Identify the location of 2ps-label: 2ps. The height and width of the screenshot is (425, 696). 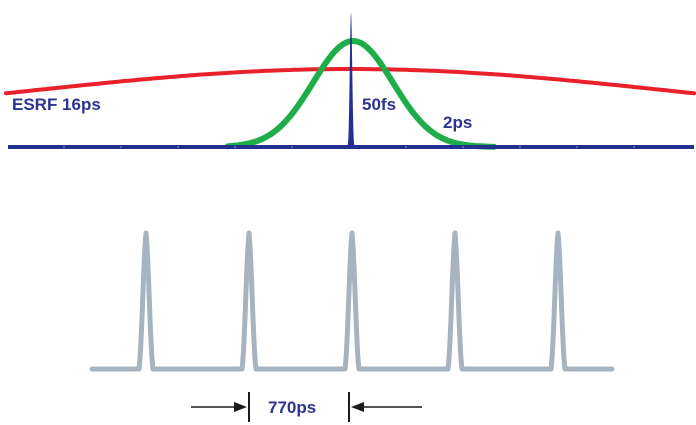
(457, 122).